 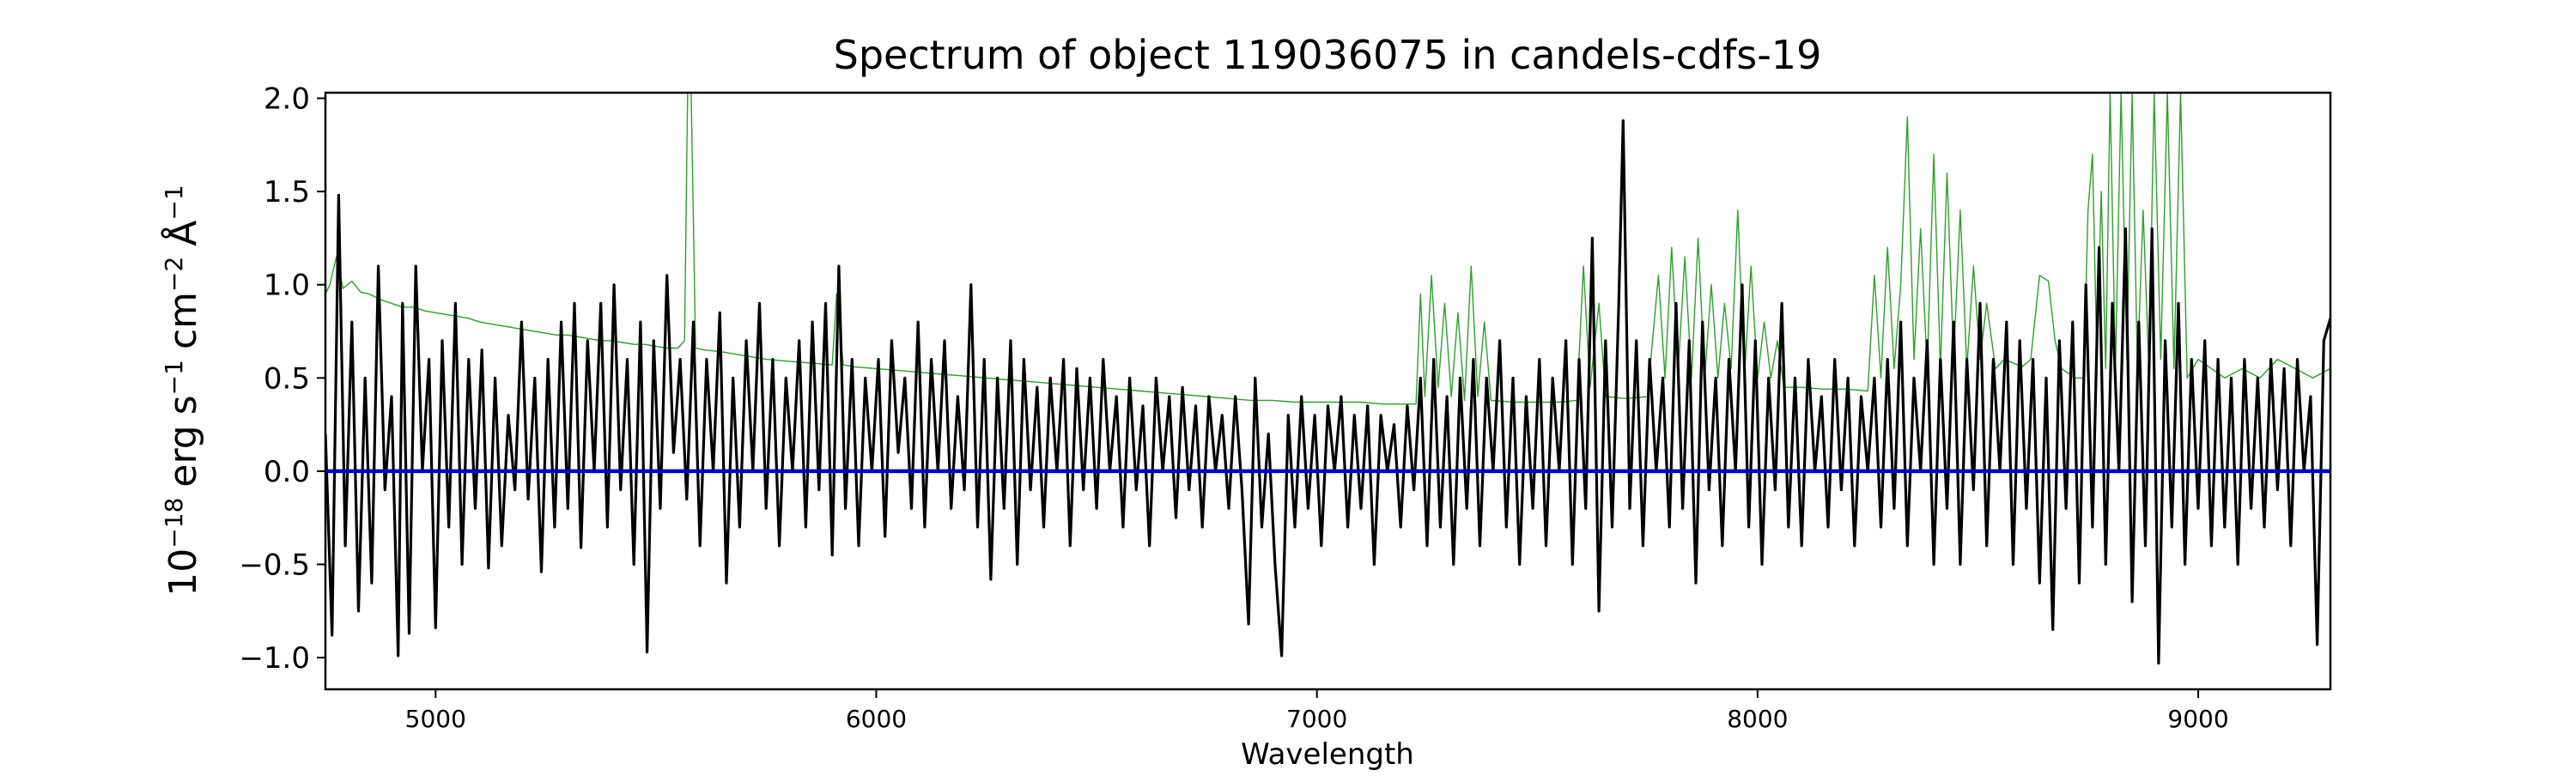 What do you see at coordinates (287, 472) in the screenshot?
I see `y-tick-label: 0.0` at bounding box center [287, 472].